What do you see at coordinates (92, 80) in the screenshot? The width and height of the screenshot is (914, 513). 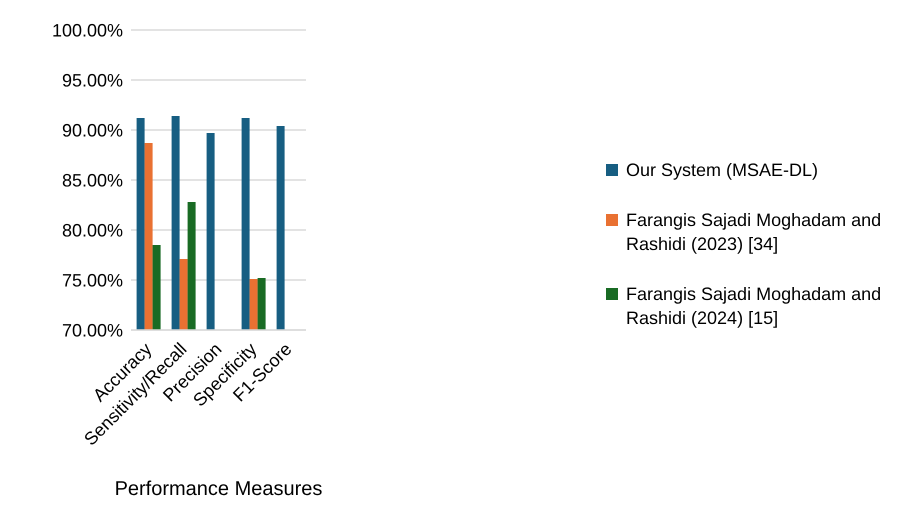 I see `y-tick-label: 95.00%` at bounding box center [92, 80].